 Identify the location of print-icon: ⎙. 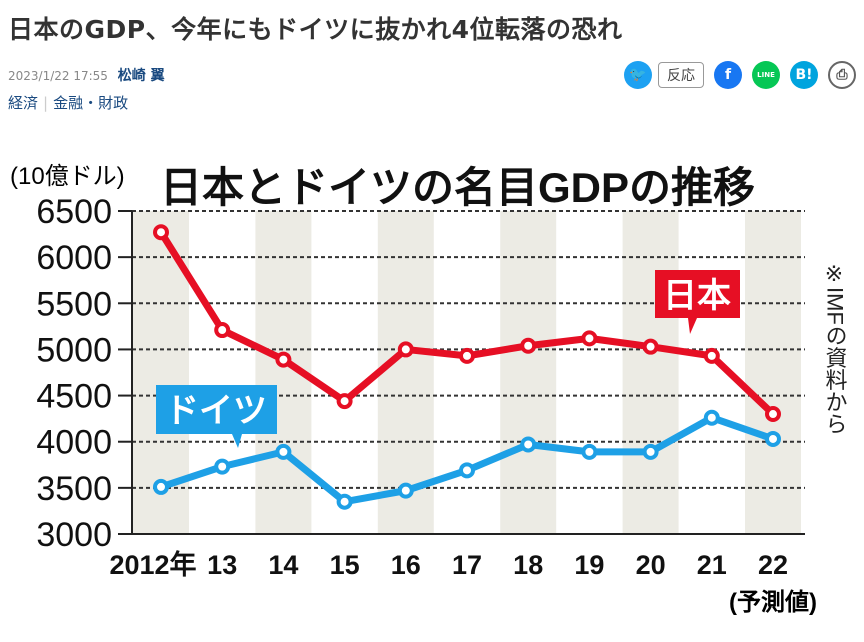
(842, 75).